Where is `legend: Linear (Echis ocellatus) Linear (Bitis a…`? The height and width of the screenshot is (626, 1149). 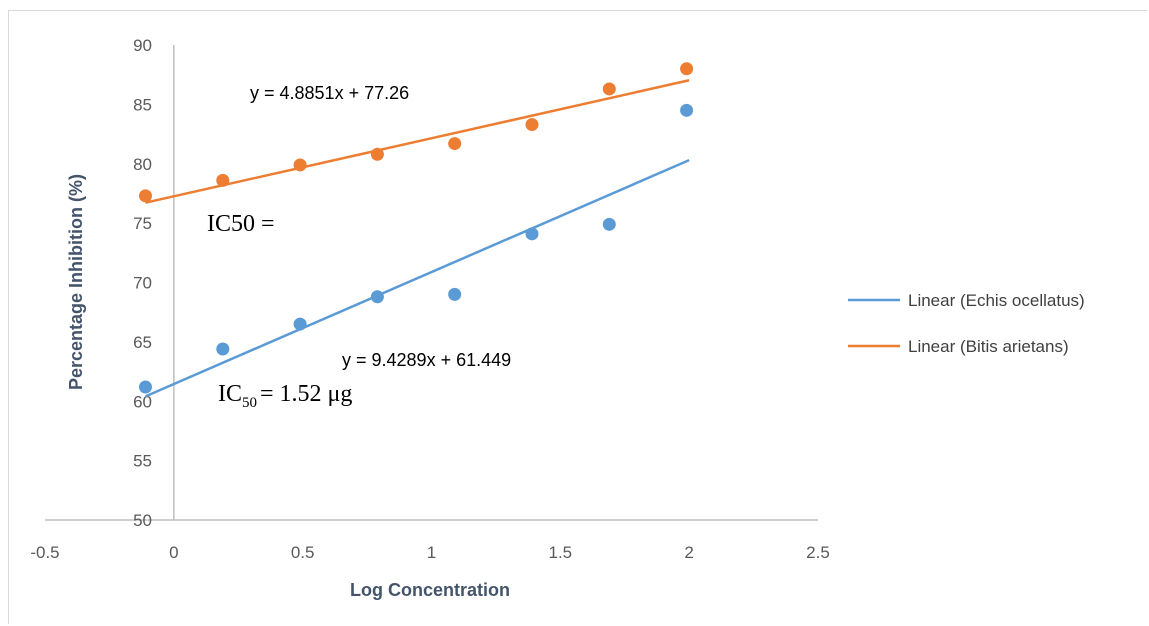 legend: Linear (Echis ocellatus) Linear (Bitis a… is located at coordinates (966, 323).